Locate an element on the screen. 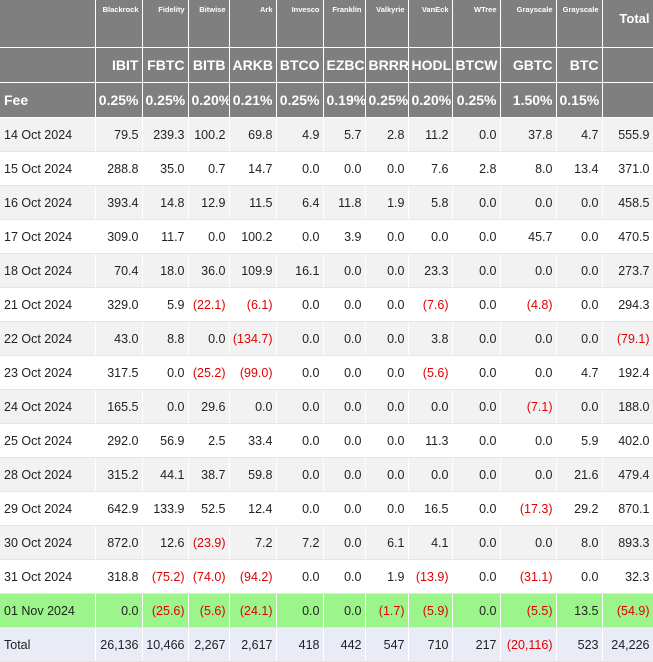 The image size is (653, 662). ticker-cell: HODL is located at coordinates (430, 65).